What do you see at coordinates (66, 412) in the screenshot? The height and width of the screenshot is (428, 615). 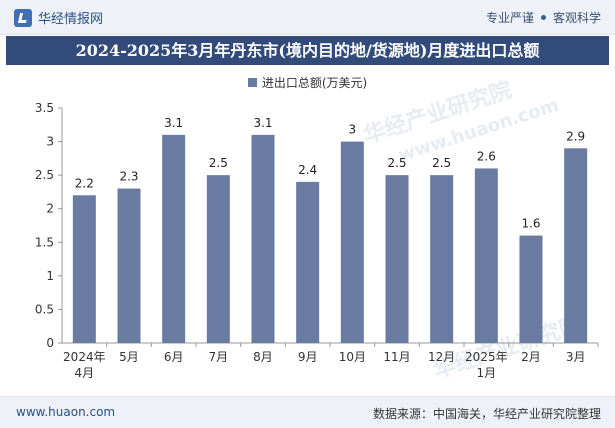 I see `footer-url: www.huaon.com` at bounding box center [66, 412].